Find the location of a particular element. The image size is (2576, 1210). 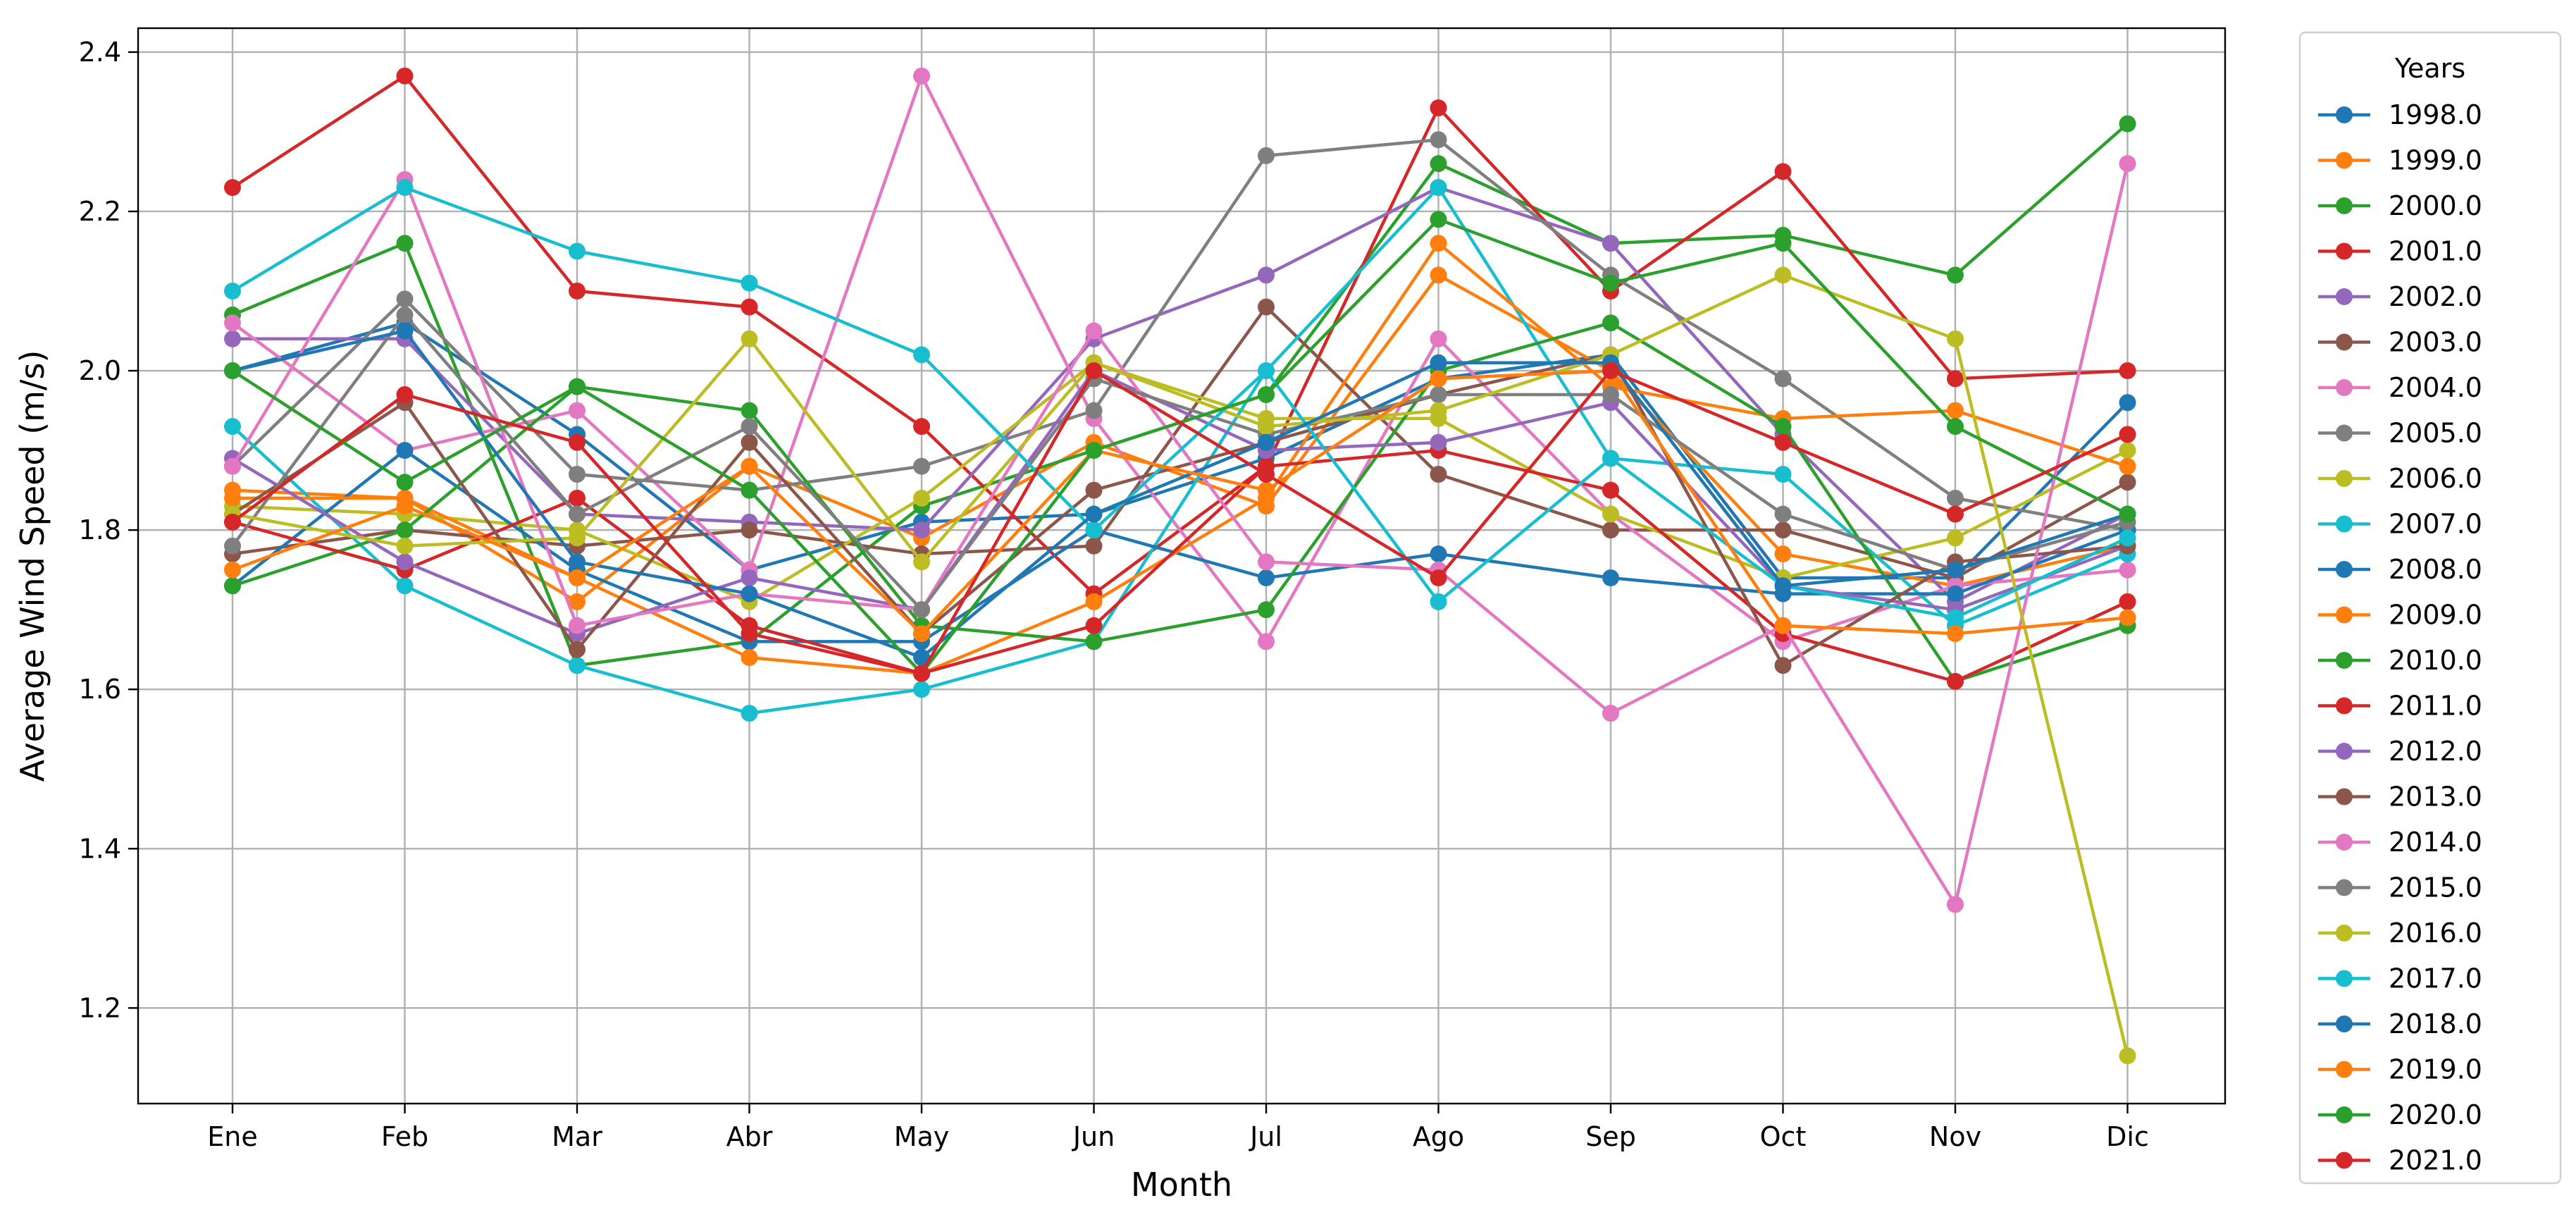

legend-item: 2003.0 is located at coordinates (2400, 342).